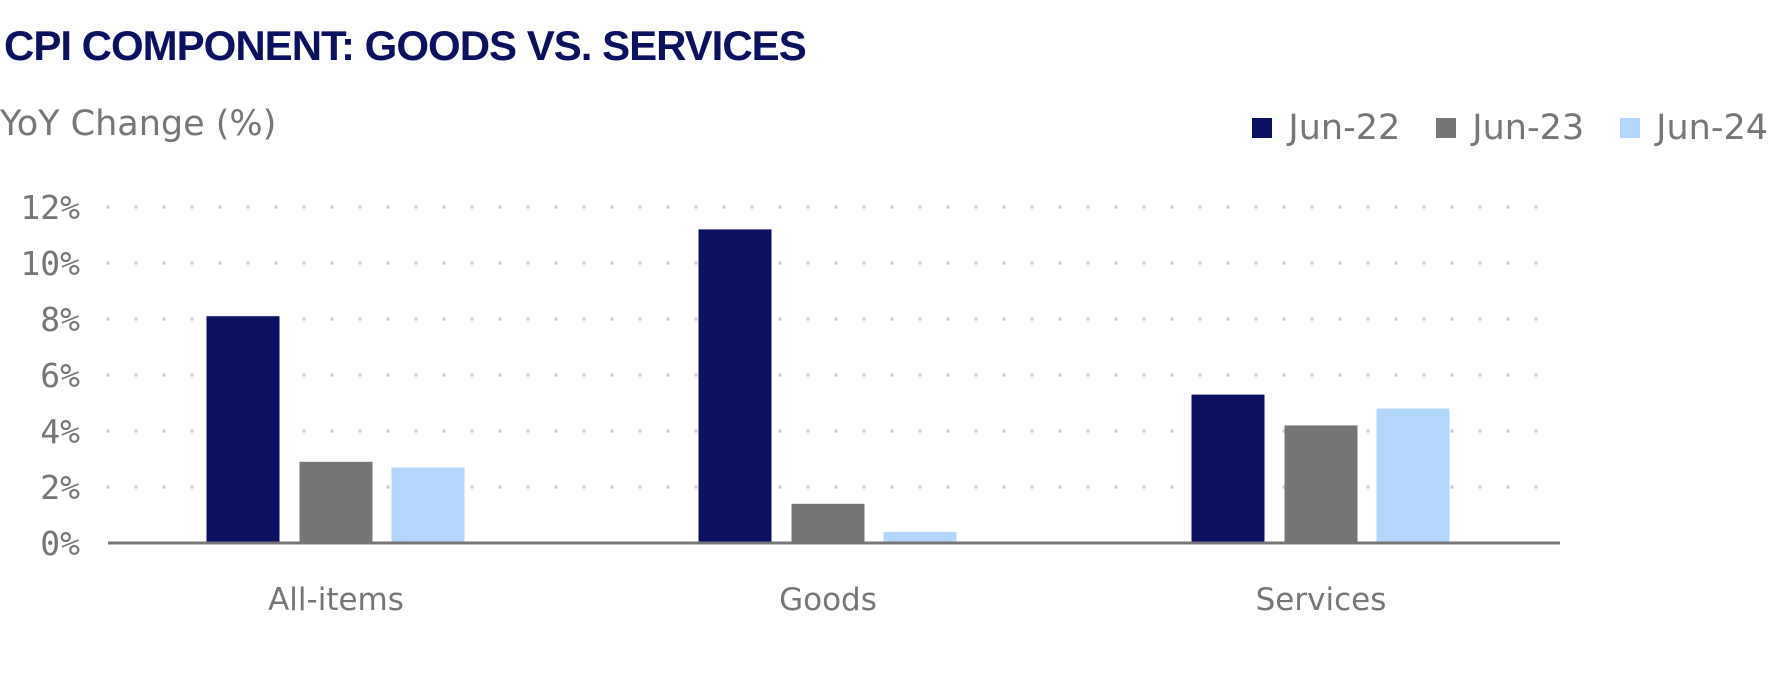  Describe the element at coordinates (50, 207) in the screenshot. I see `y-tick-label: 12%` at that location.